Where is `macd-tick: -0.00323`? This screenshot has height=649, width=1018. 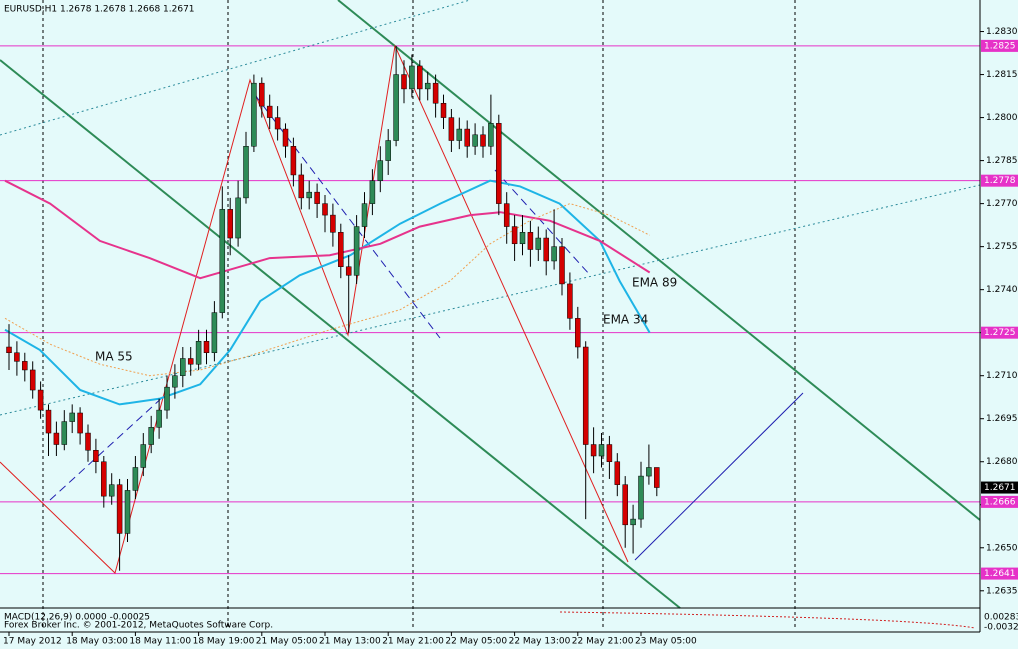 macd-tick: -0.00323 is located at coordinates (1001, 628).